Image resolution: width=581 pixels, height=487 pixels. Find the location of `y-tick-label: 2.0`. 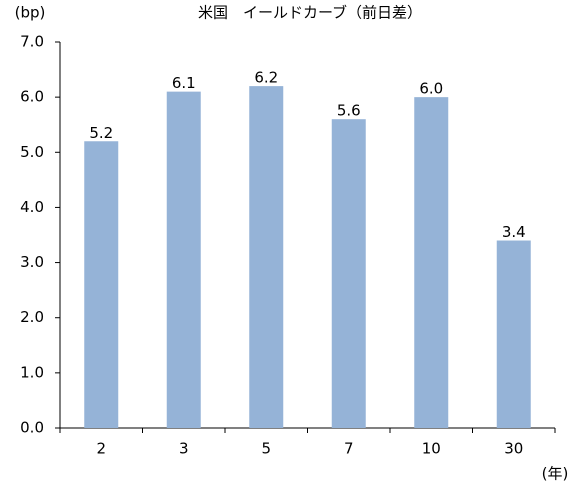

y-tick-label: 2.0 is located at coordinates (32, 317).